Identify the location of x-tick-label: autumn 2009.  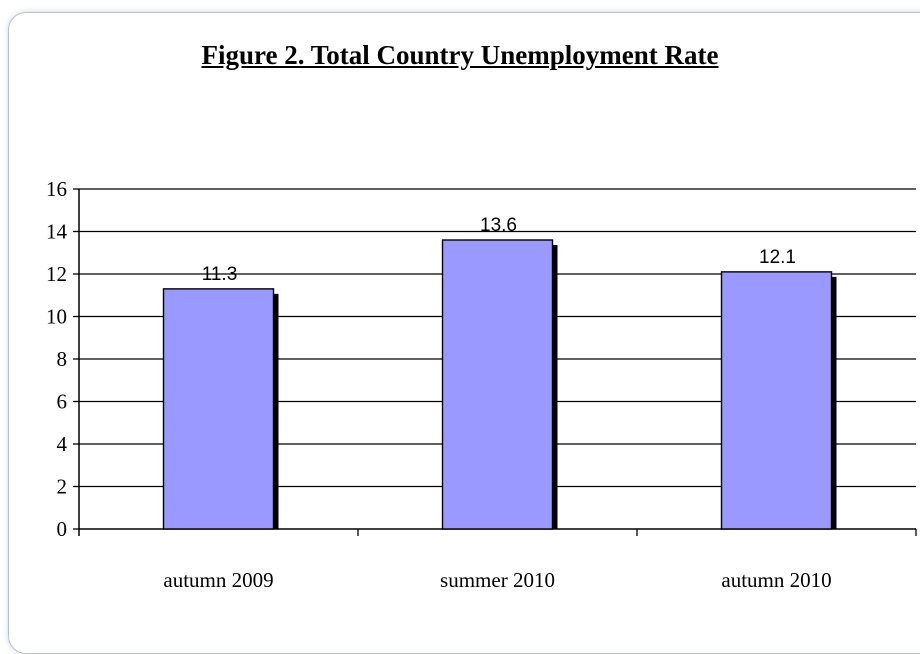
(218, 580).